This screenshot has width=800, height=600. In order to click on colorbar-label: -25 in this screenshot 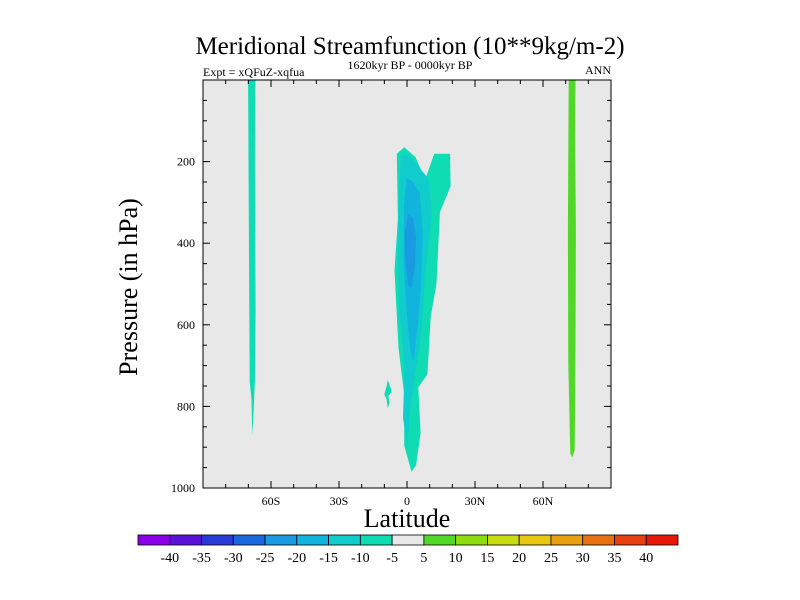, I will do `click(265, 558)`.